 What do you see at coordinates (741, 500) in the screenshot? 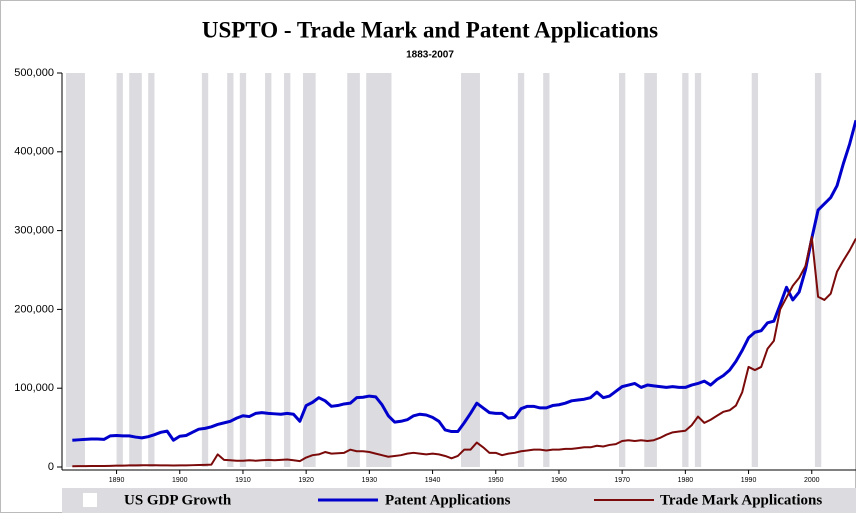
I see `legend-label: Trade Mark Applications` at bounding box center [741, 500].